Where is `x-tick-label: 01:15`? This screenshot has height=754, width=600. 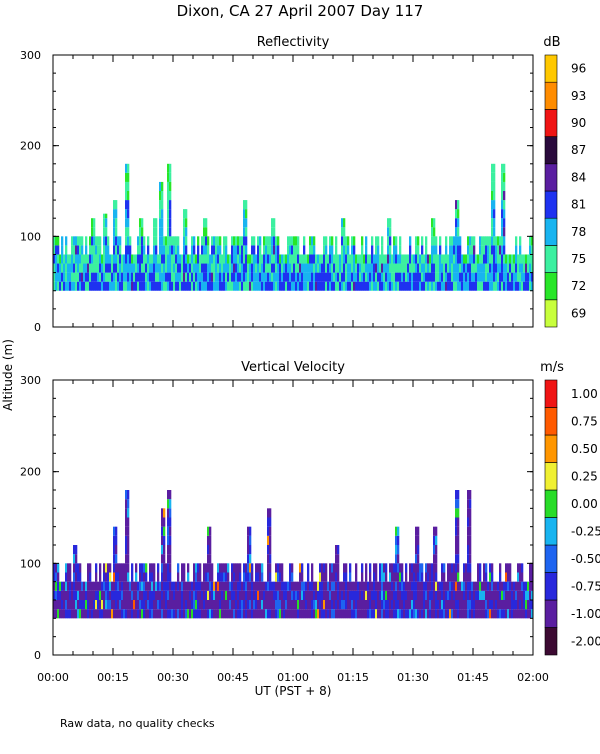 x-tick-label: 01:15 is located at coordinates (353, 677).